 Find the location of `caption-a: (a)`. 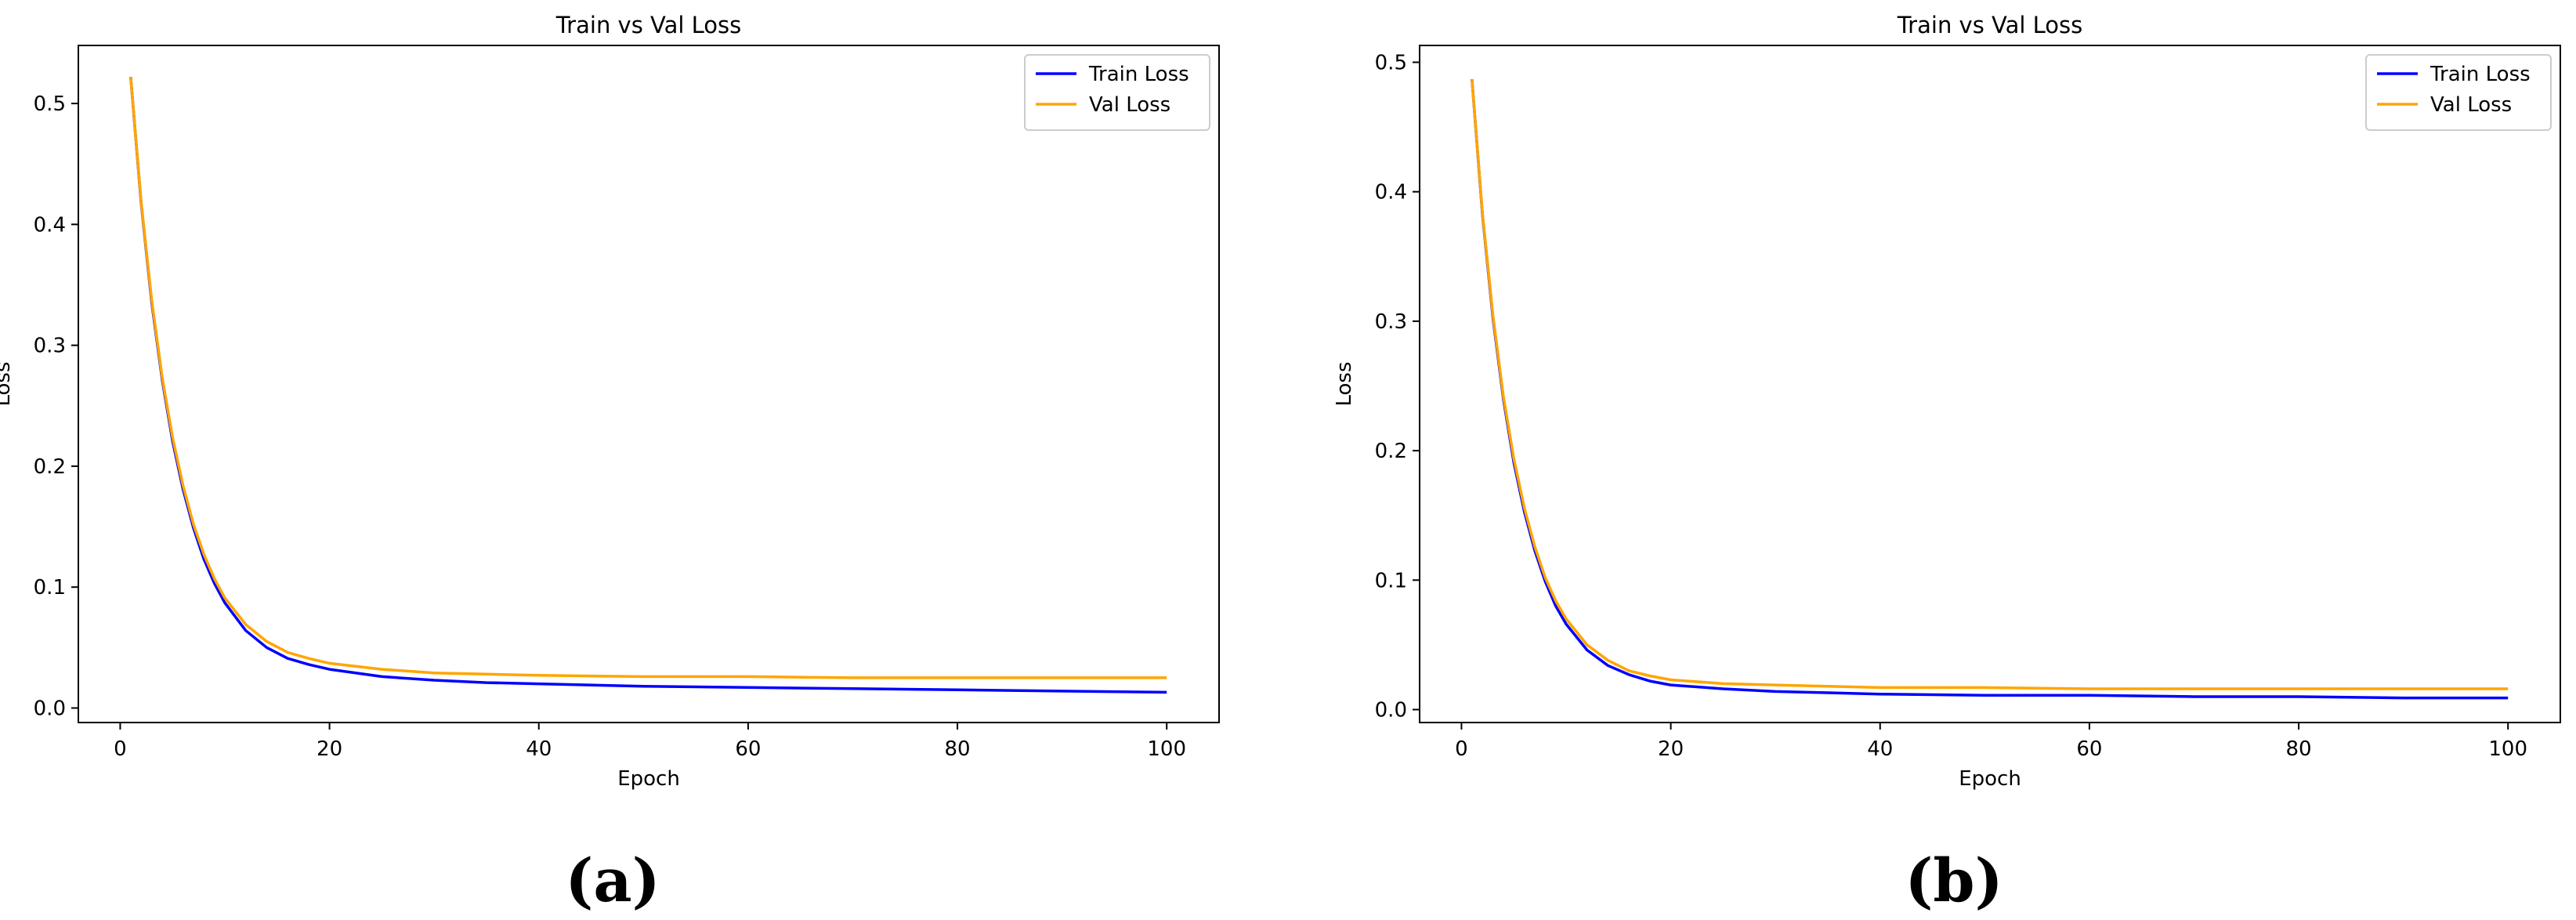

caption-a: (a) is located at coordinates (613, 881).